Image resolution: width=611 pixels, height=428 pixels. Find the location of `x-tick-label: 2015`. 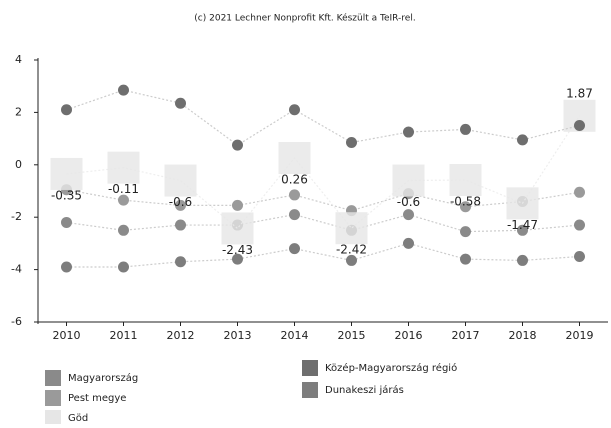

x-tick-label: 2015 is located at coordinates (352, 335).